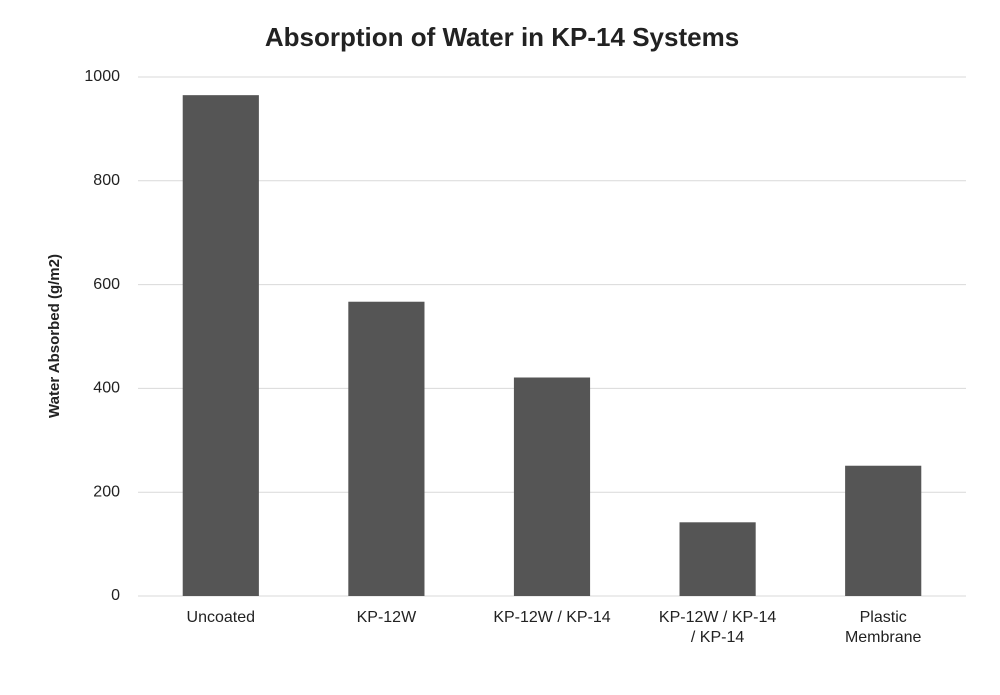  I want to click on y-tick-label: 800, so click(106, 180).